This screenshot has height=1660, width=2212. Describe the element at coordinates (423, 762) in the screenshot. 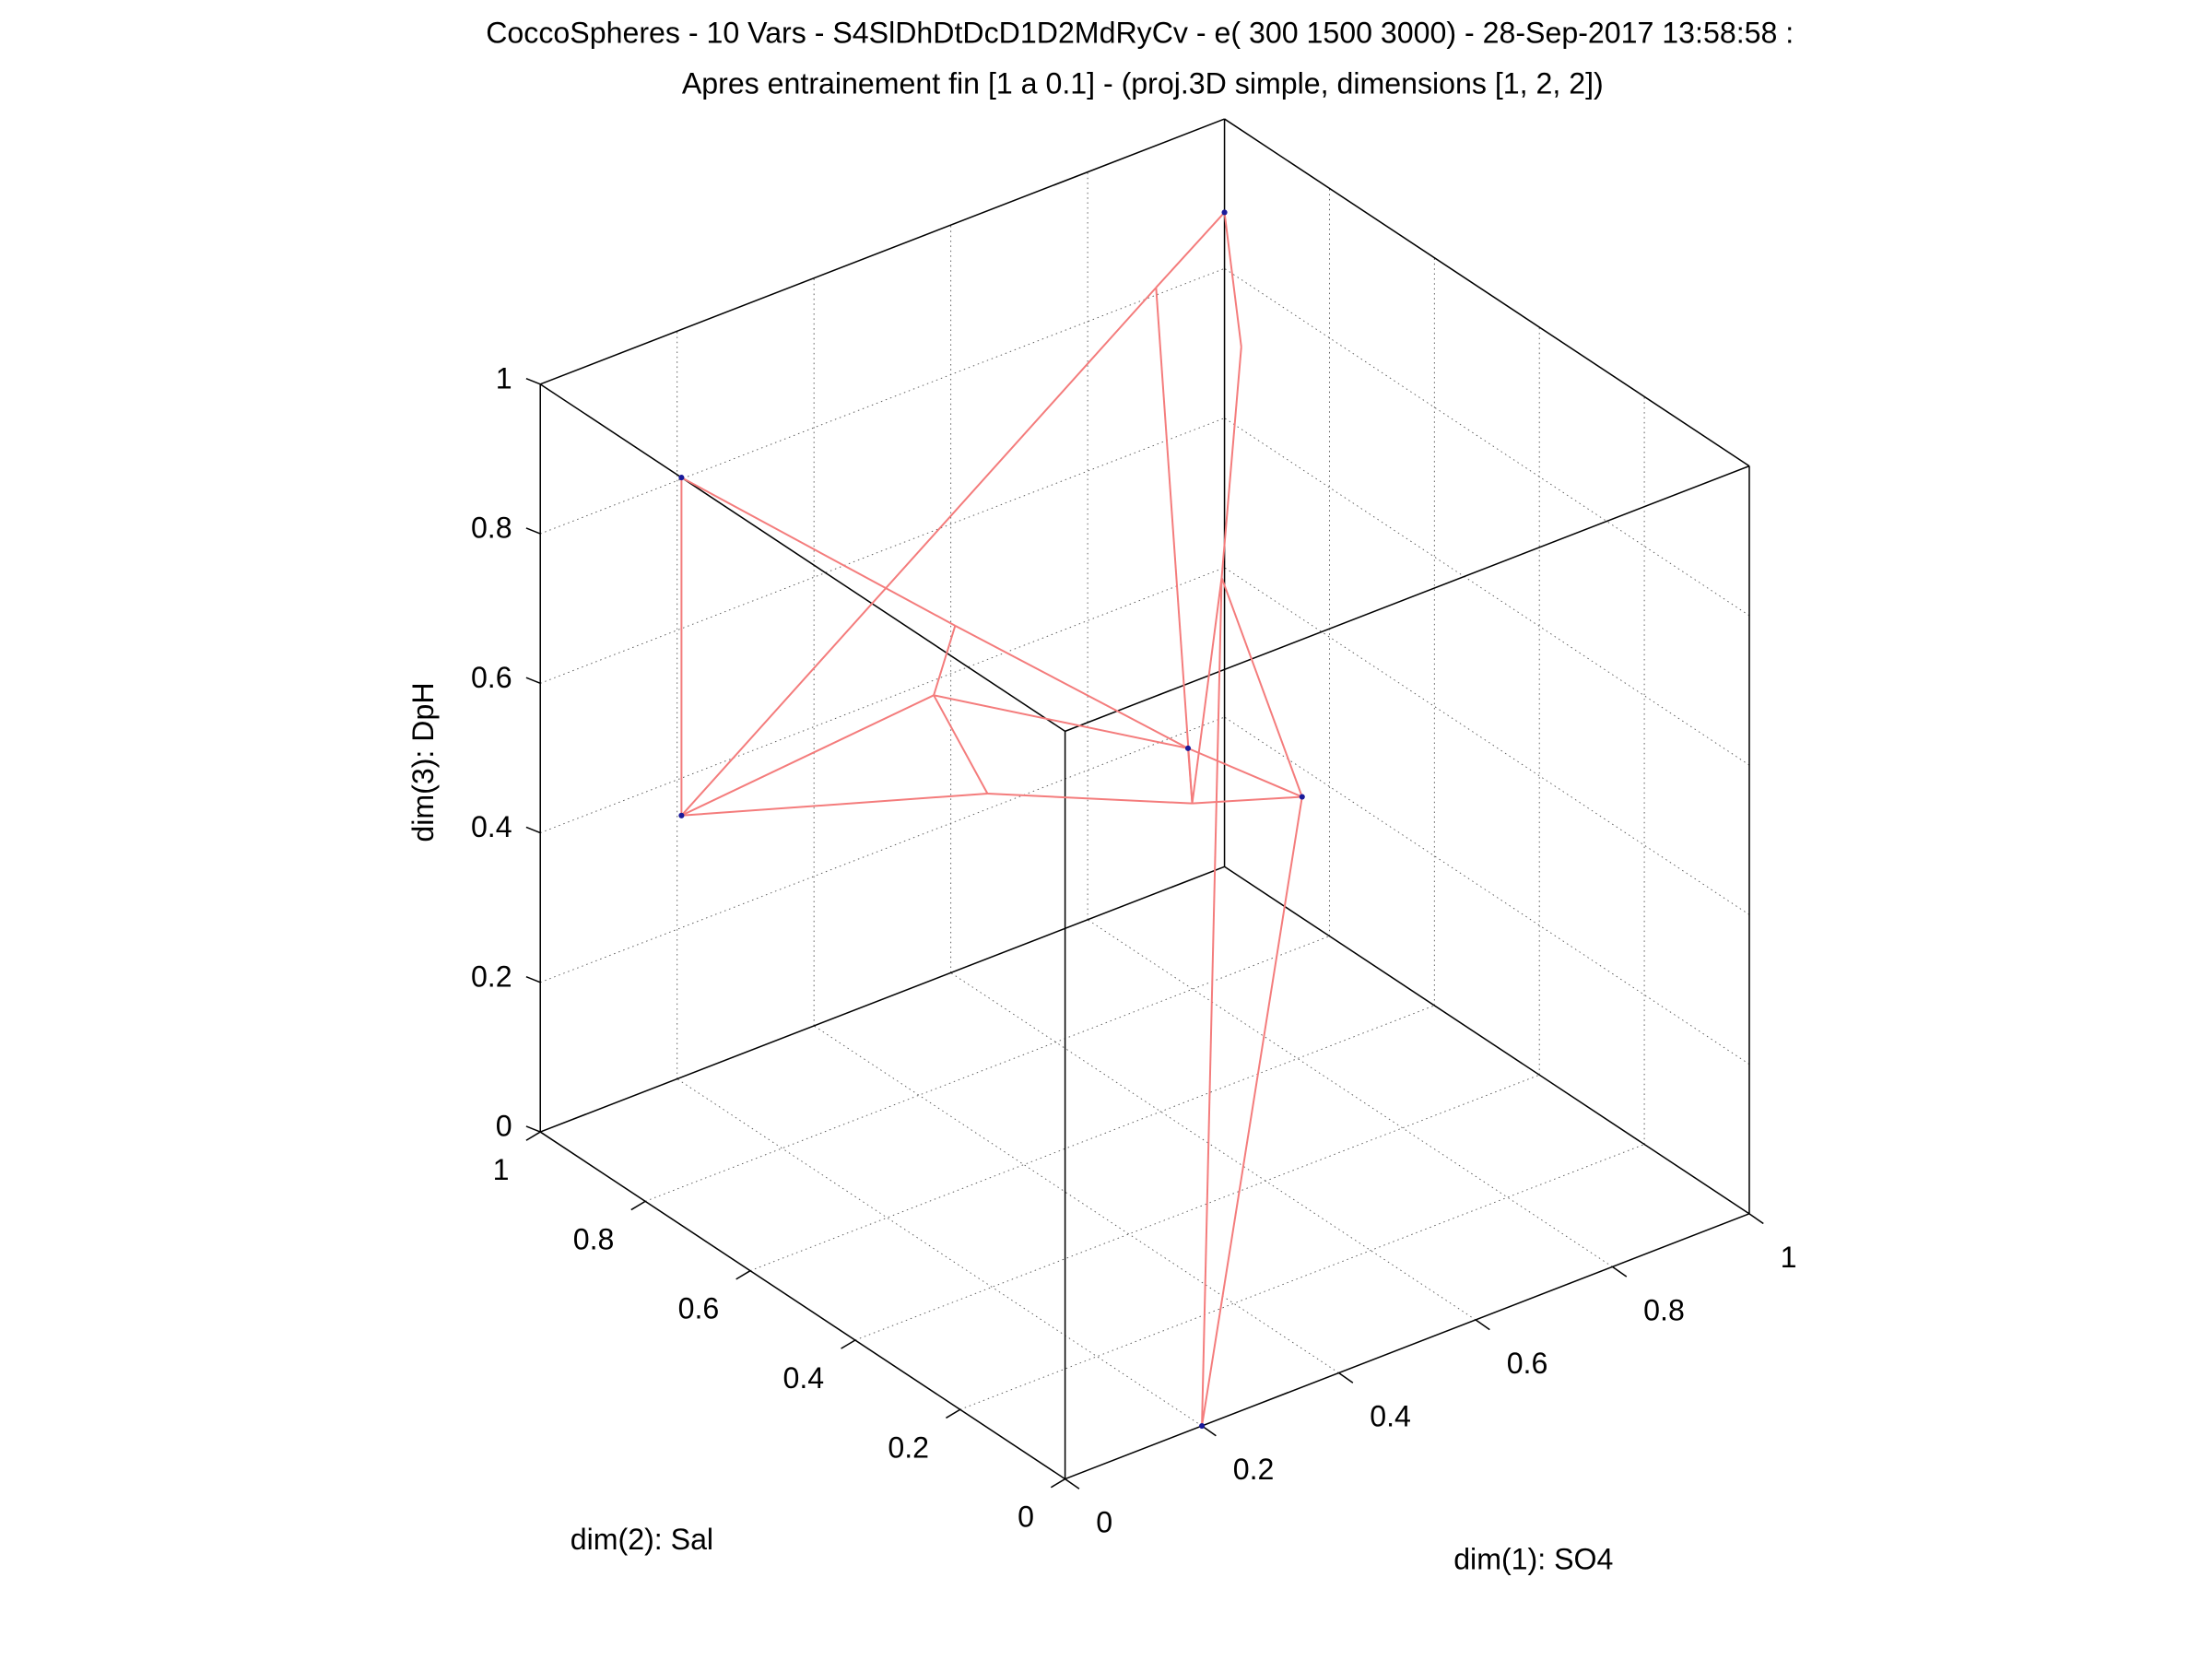

I see `z-axis-label: dim(3): DpH` at that location.